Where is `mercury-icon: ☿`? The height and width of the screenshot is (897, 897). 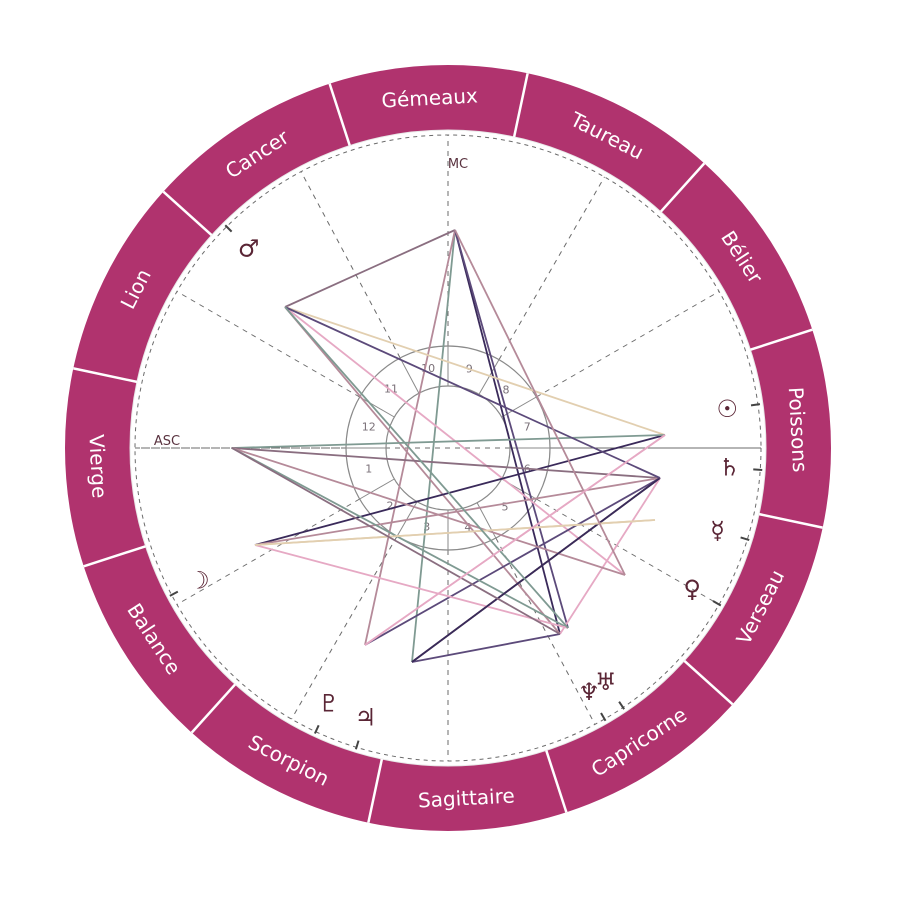 mercury-icon: ☿ is located at coordinates (717, 530).